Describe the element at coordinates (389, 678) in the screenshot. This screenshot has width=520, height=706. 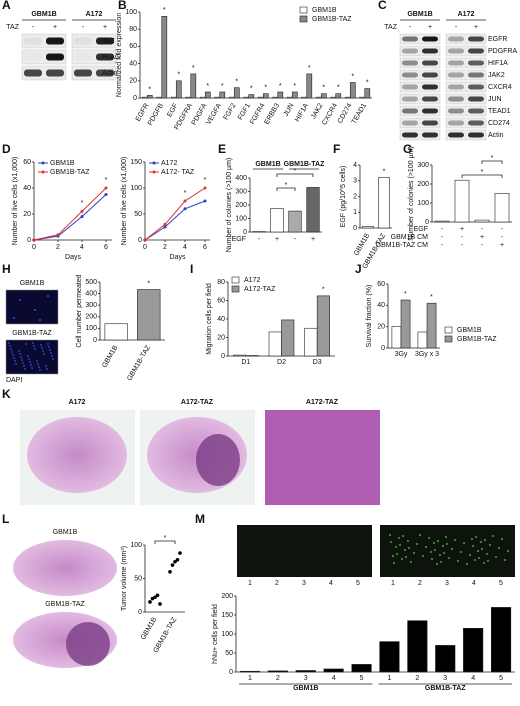
I see `x-tick-label: 1` at that location.